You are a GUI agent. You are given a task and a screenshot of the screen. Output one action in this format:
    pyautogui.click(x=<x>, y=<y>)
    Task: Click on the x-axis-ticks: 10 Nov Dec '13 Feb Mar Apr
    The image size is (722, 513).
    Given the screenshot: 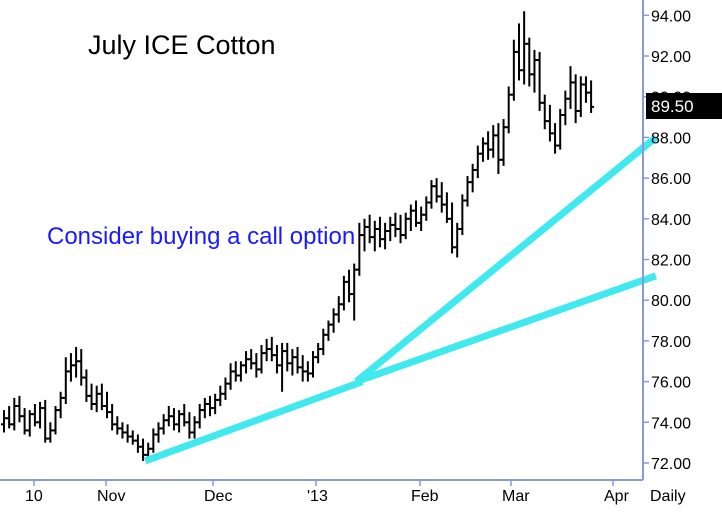 What is the action you would take?
    pyautogui.click(x=327, y=492)
    